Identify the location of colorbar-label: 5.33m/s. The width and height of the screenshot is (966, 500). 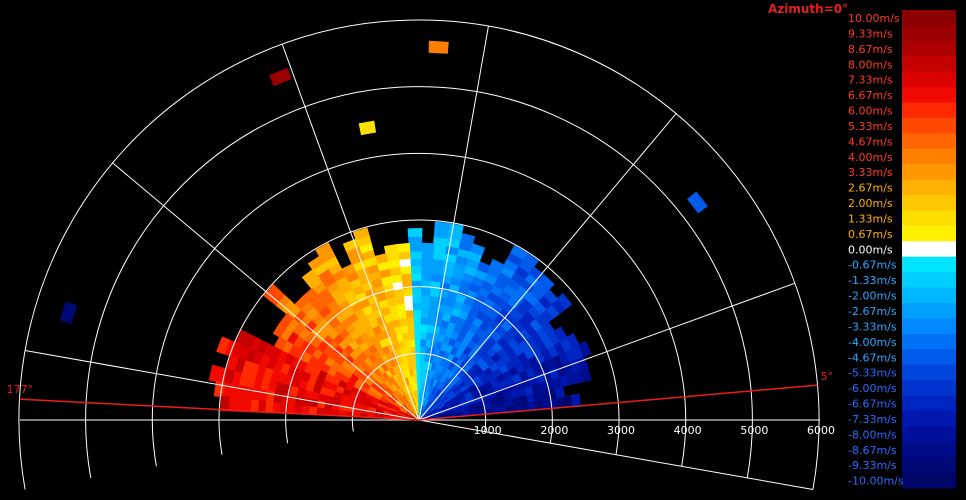
(870, 126).